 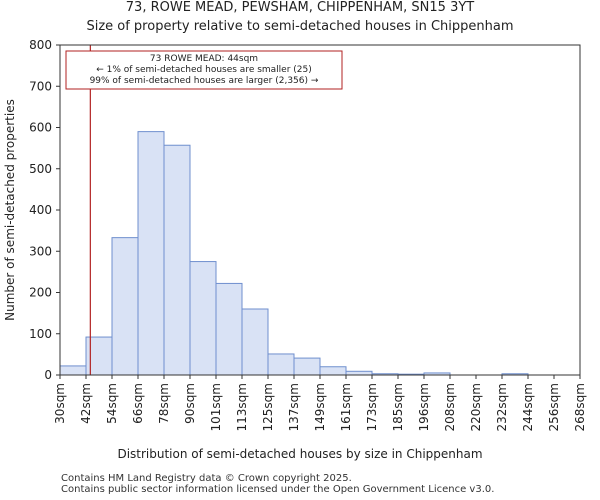 What do you see at coordinates (151, 253) in the screenshot?
I see `bar-66sqm` at bounding box center [151, 253].